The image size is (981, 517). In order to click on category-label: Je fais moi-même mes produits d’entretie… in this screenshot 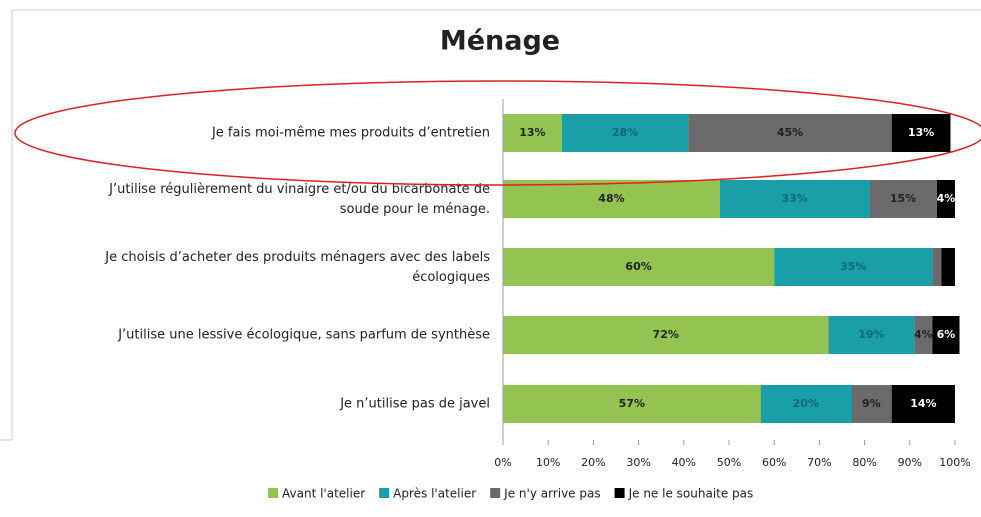, I will do `click(350, 133)`.